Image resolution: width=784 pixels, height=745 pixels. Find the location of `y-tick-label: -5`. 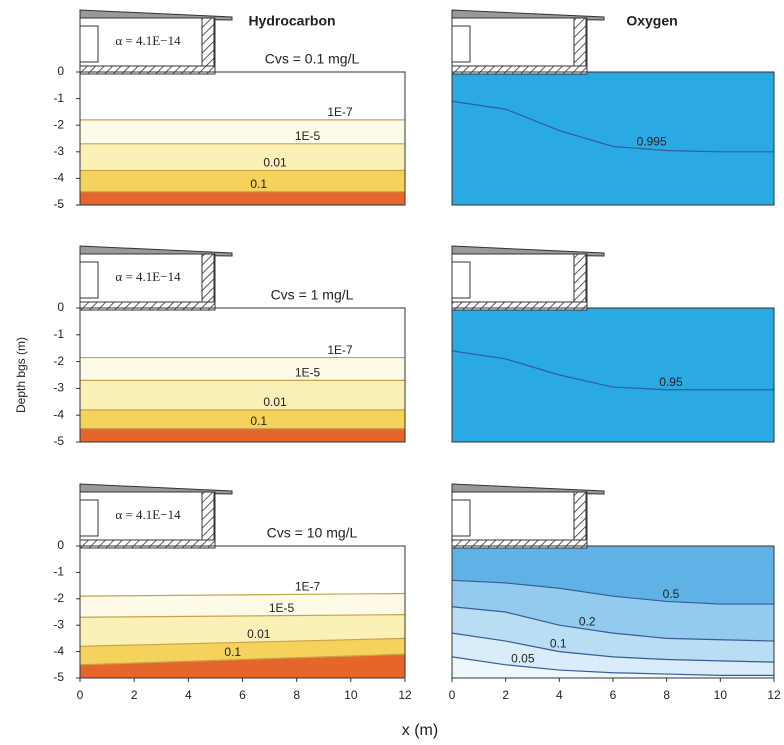

y-tick-label: -5 is located at coordinates (58, 204).